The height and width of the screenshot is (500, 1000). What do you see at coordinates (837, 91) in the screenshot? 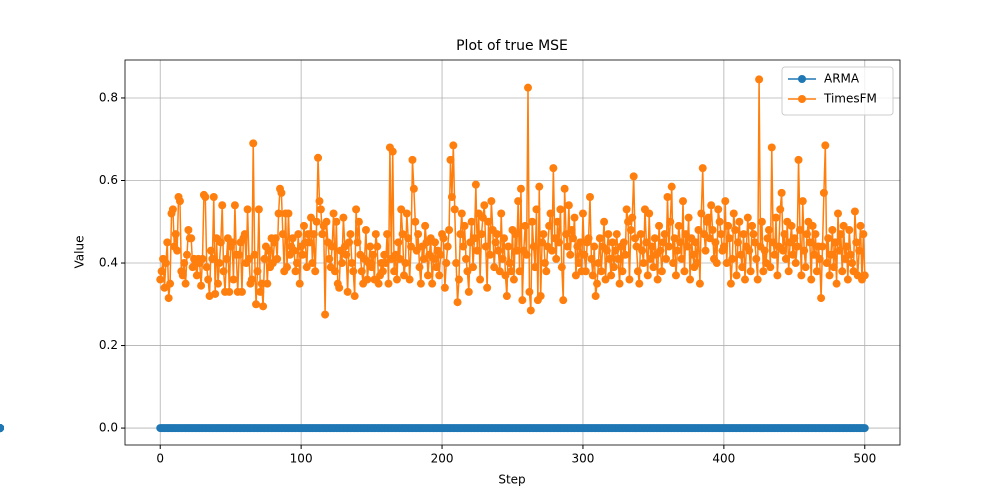
I see `legend: ARMA TimesFM` at bounding box center [837, 91].